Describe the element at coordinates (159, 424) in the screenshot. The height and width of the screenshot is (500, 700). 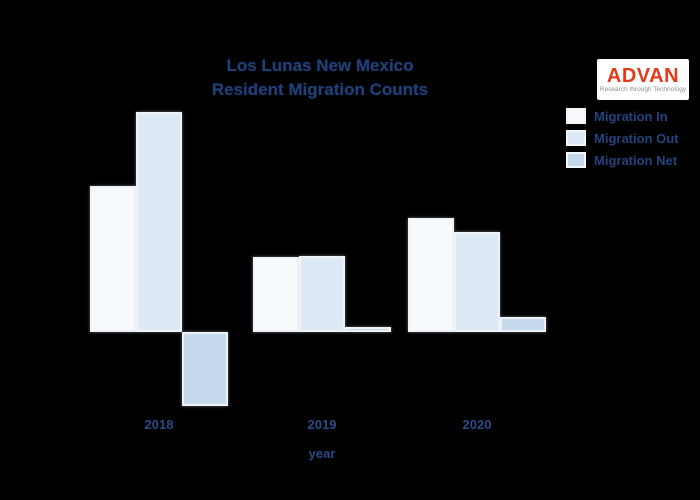
I see `x-tick-2018: 2018` at that location.